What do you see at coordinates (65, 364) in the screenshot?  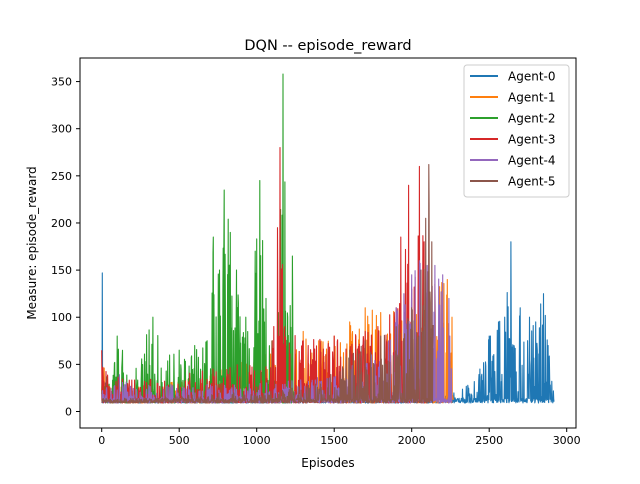 I see `y-tick-label: 50` at bounding box center [65, 364].